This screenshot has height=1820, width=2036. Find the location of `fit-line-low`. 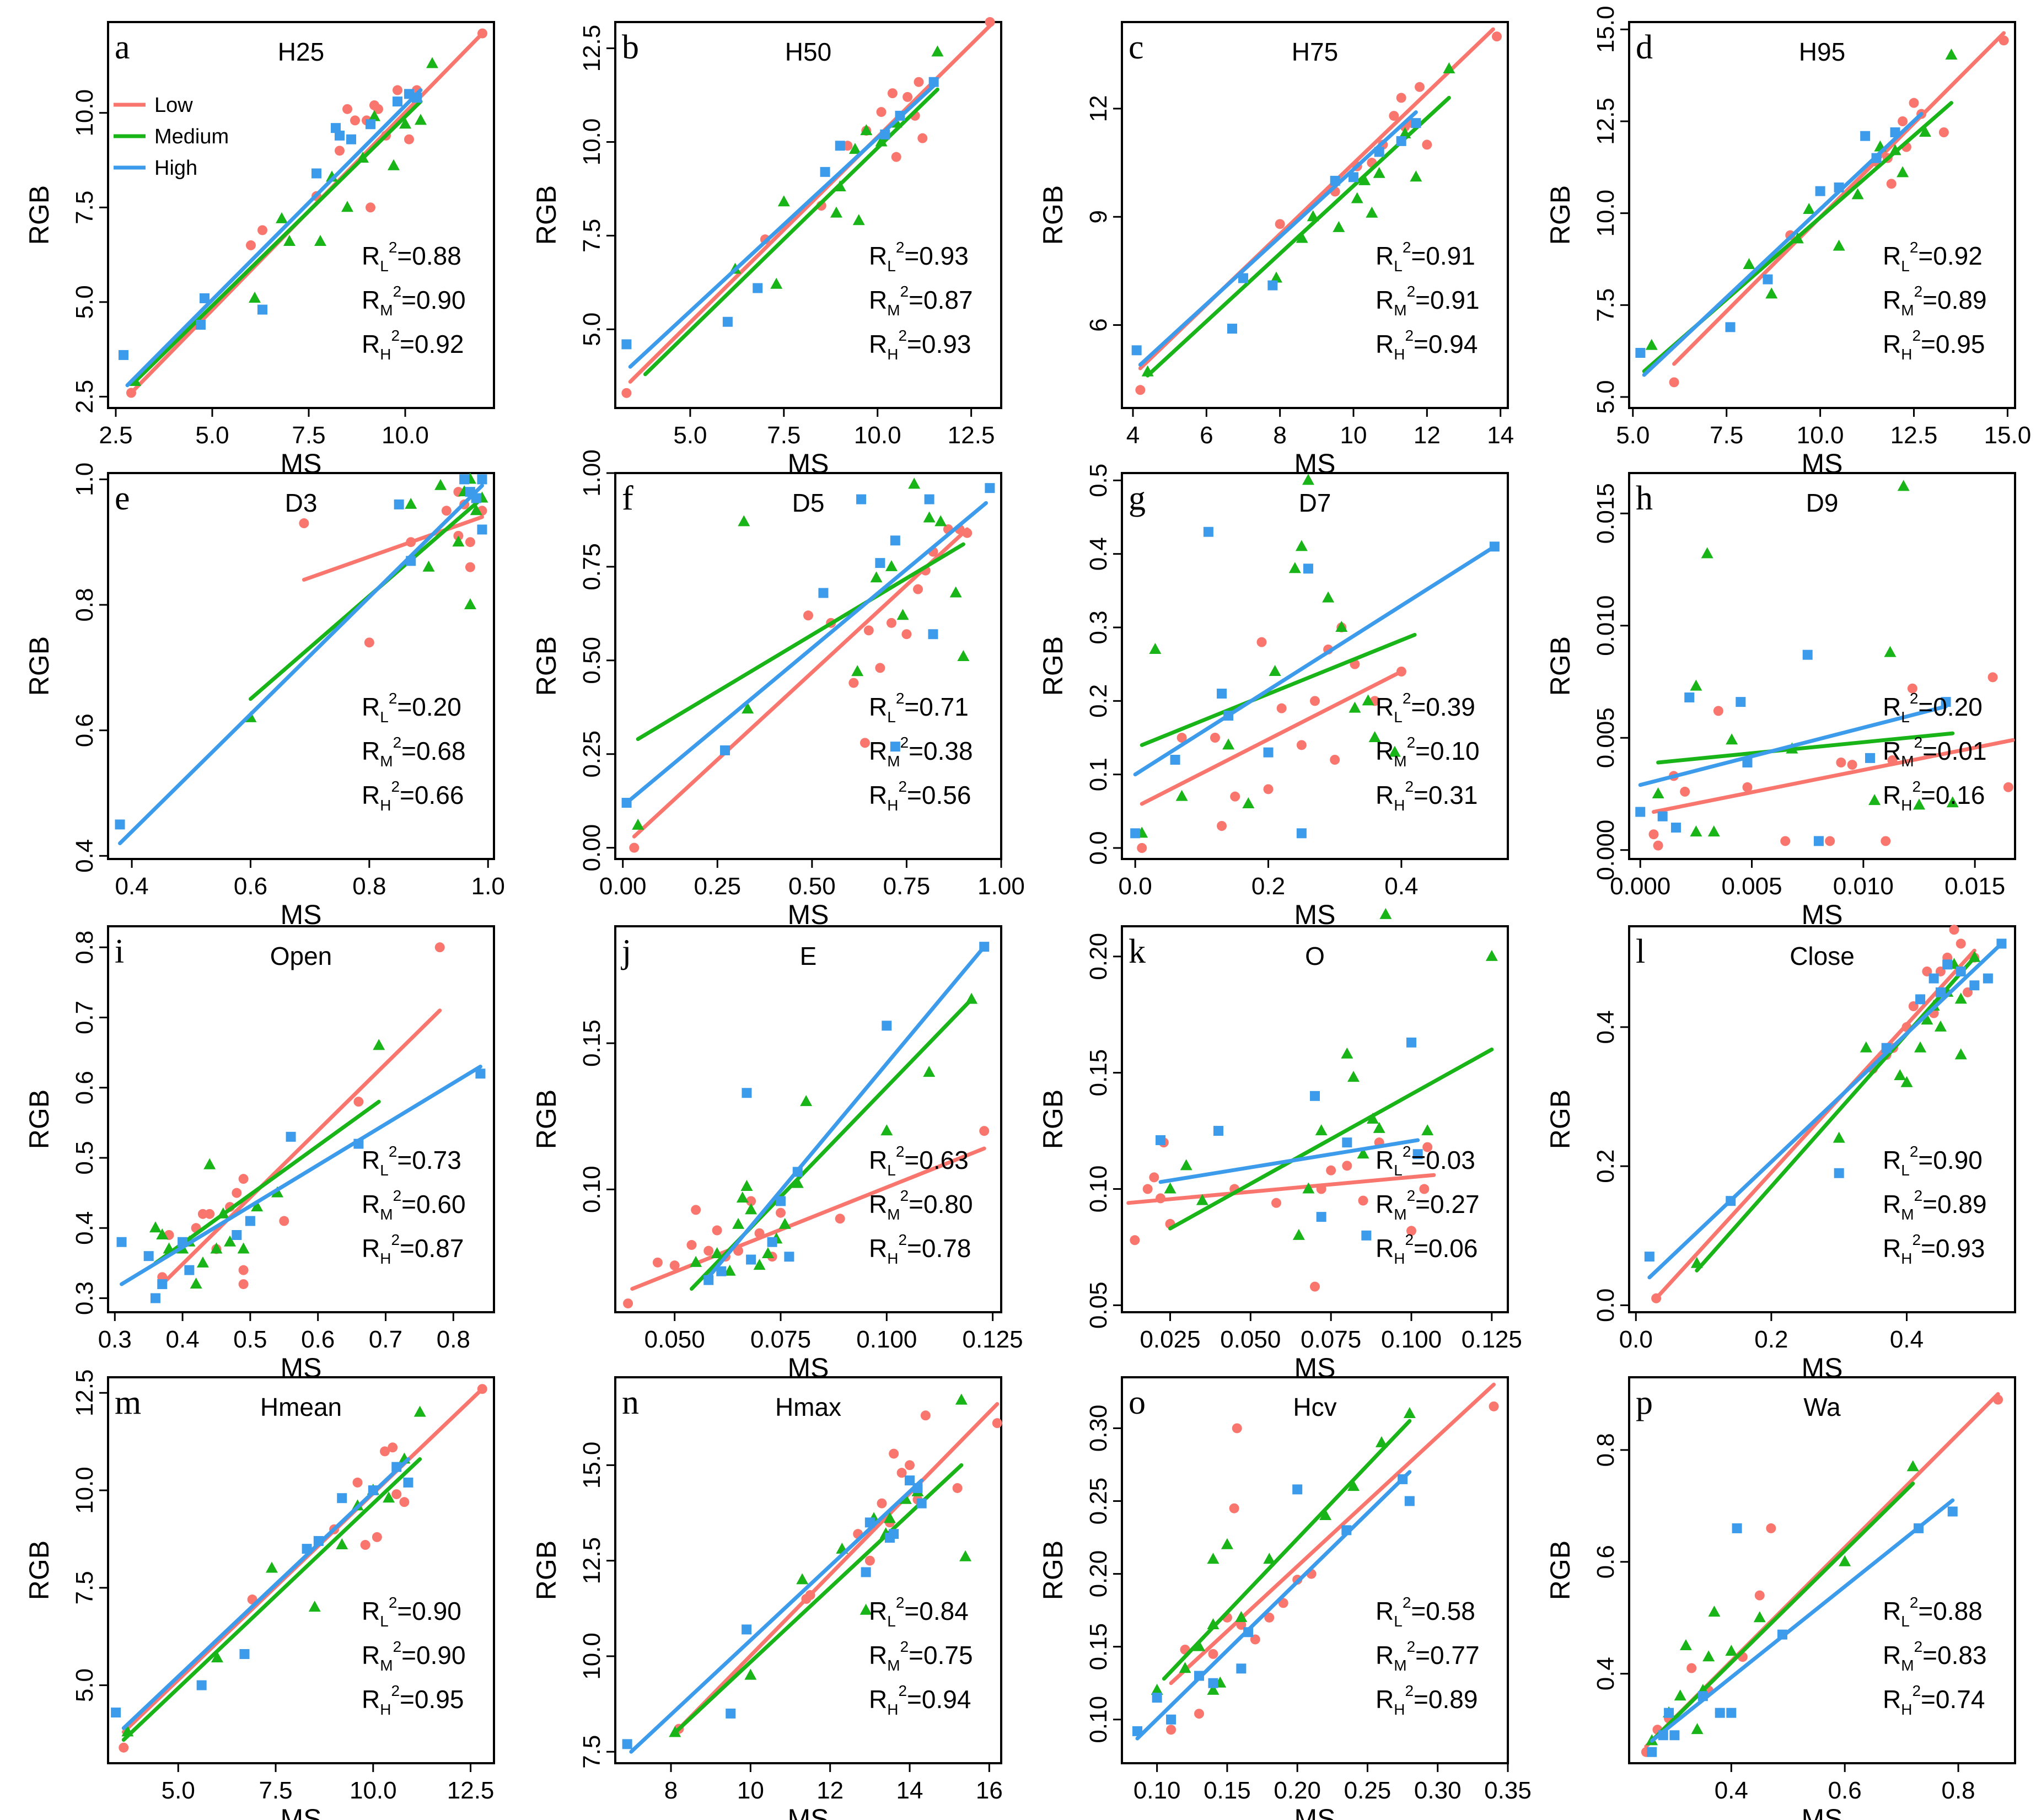

fit-line-low is located at coordinates (301, 1147).